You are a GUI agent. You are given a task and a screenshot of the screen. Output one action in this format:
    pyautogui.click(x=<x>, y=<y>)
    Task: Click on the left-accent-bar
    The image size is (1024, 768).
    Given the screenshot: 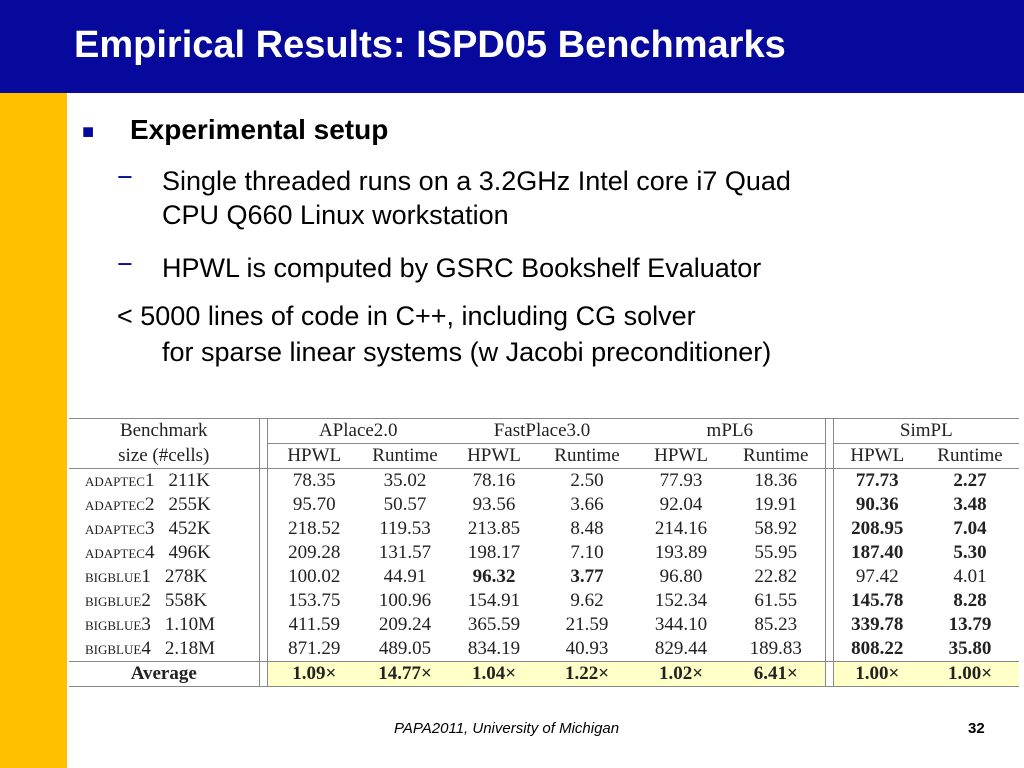 What is the action you would take?
    pyautogui.click(x=33, y=430)
    